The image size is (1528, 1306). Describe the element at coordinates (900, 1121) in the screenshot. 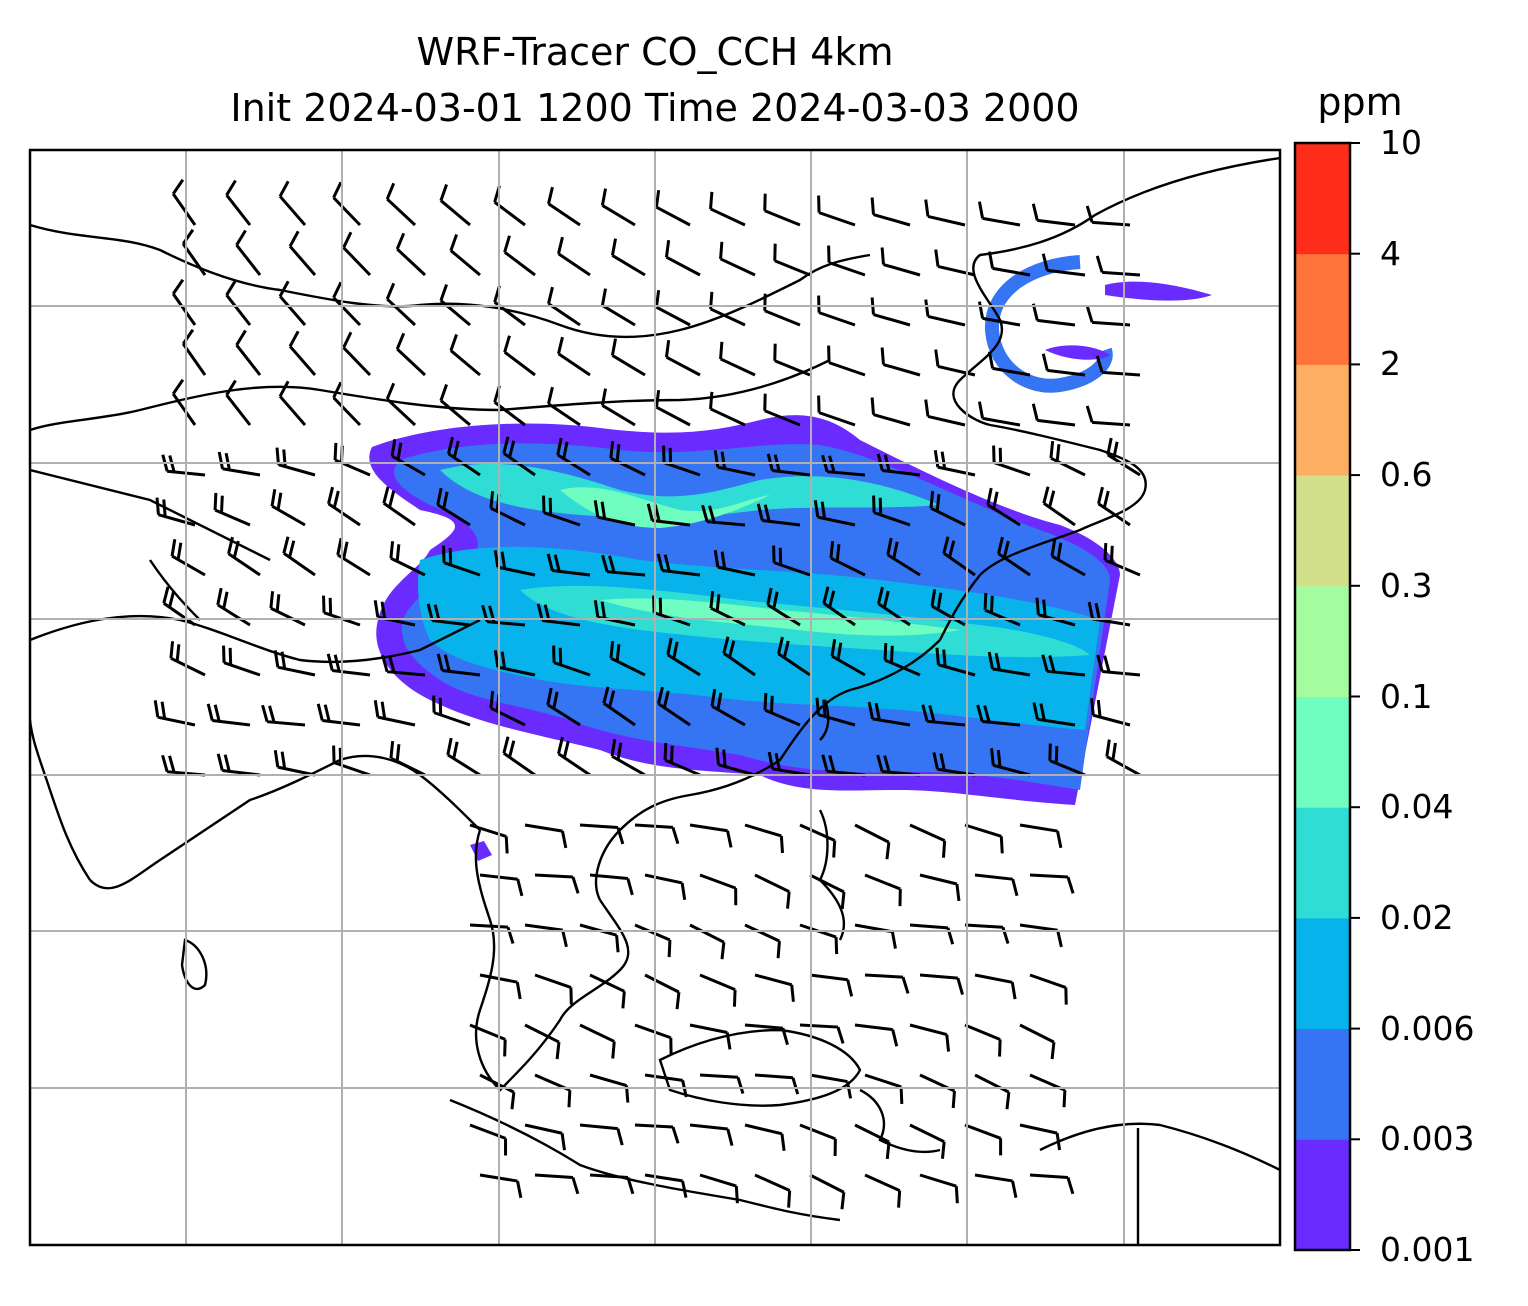

I see `coast-sulawesi` at that location.